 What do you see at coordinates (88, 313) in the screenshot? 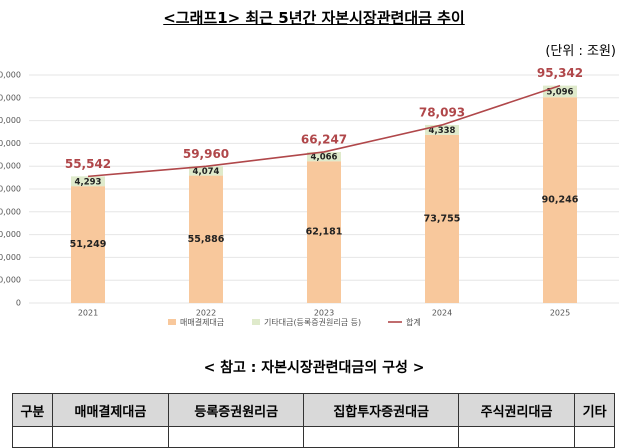
I see `x-tick-label: 2021` at bounding box center [88, 313].